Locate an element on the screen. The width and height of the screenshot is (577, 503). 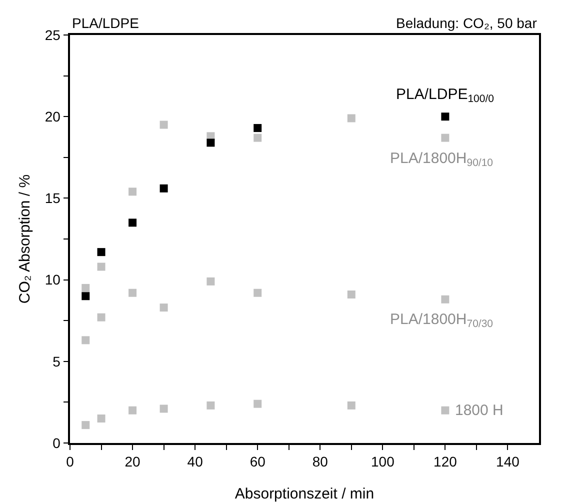
chart-subtitle: Beladung: CO₂, 50 bar is located at coordinates (467, 23).